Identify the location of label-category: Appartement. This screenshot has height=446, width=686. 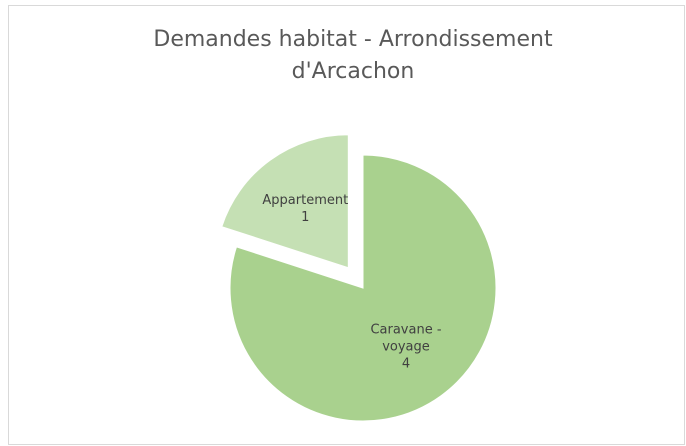
(305, 200).